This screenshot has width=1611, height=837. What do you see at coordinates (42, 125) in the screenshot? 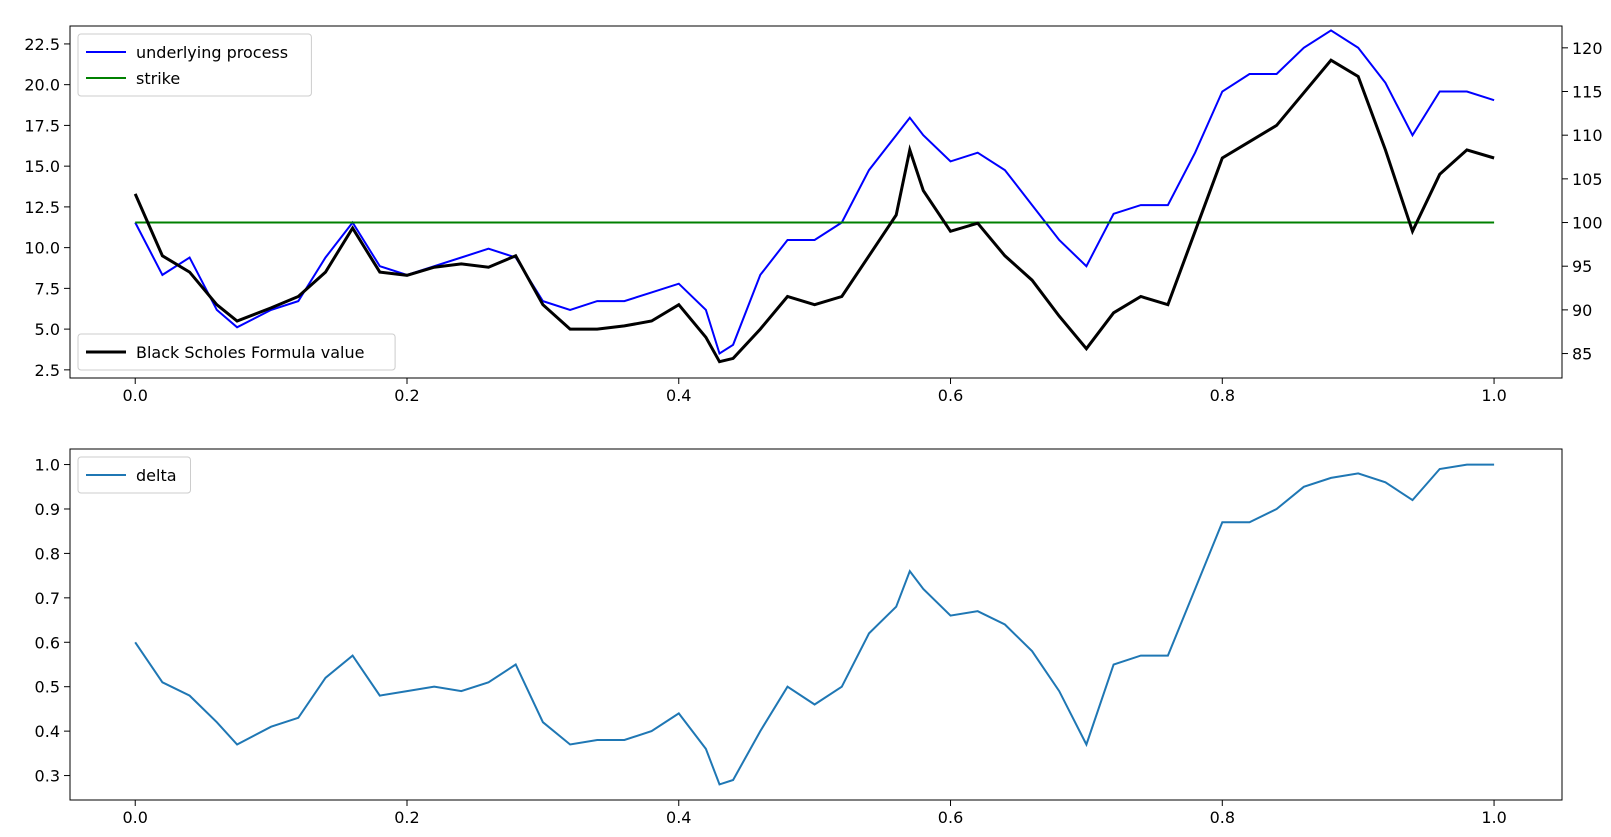
I see `y-left-tick-label: 17.5` at bounding box center [42, 125].